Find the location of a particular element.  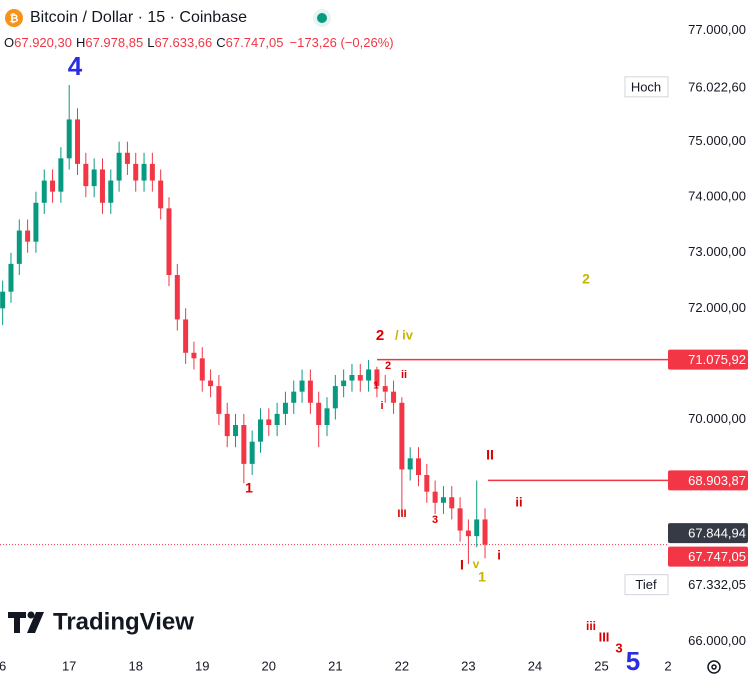

legend-value: 67.920,30 is located at coordinates (43, 42).